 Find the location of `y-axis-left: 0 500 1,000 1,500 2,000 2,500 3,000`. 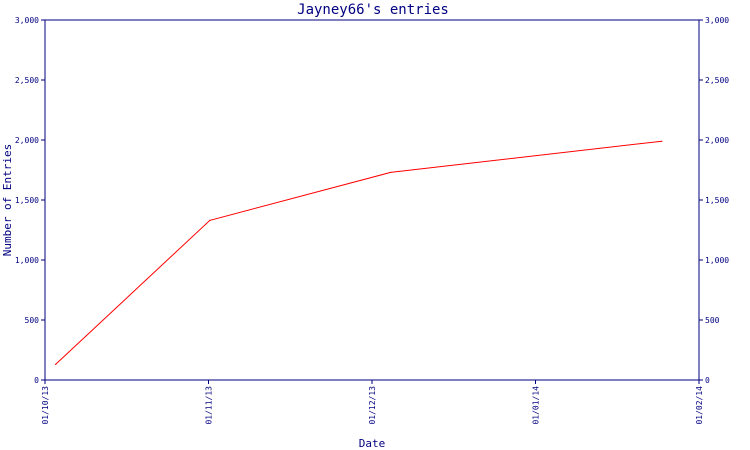

y-axis-left: 0 500 1,000 1,500 2,000 2,500 3,000 is located at coordinates (30, 200).